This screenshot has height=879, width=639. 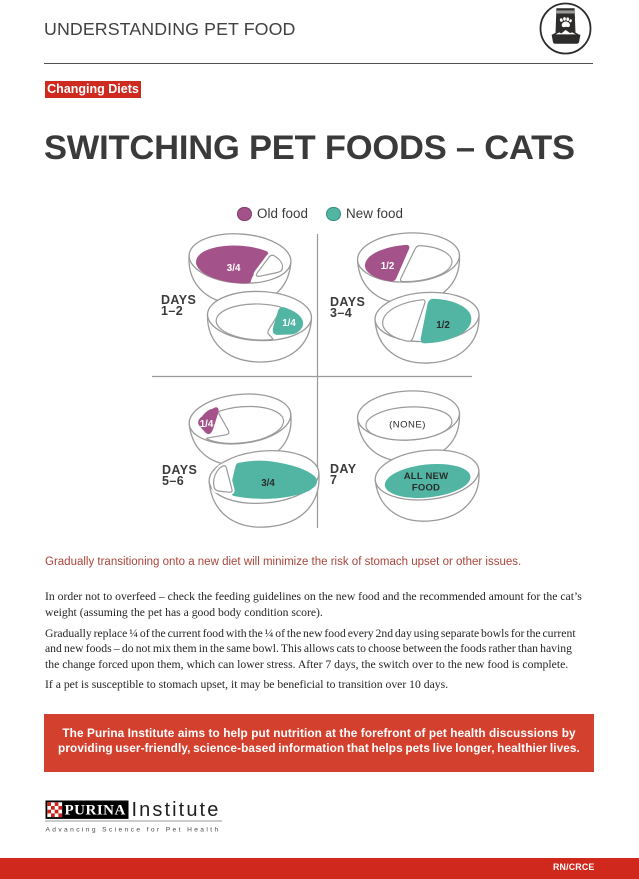 I want to click on svg-text: PURINA, so click(x=95, y=811).